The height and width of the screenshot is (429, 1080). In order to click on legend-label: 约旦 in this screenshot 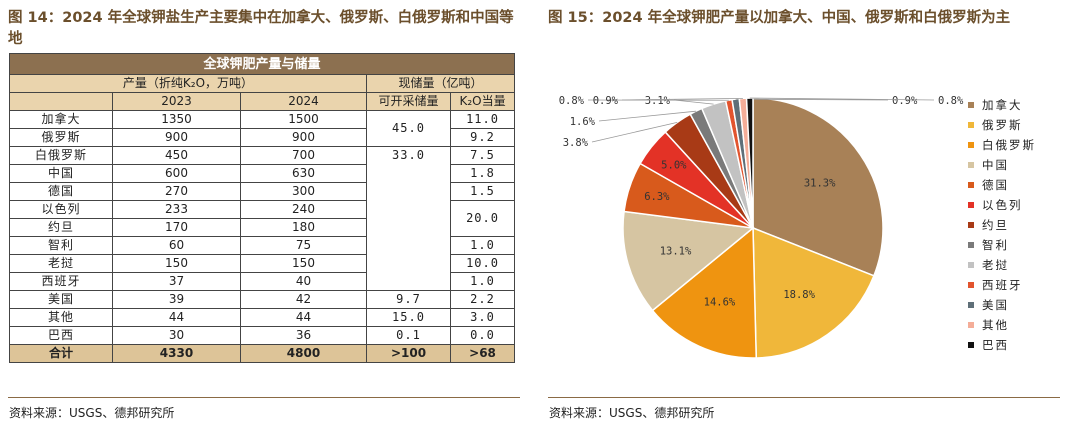, I will do `click(995, 225)`.